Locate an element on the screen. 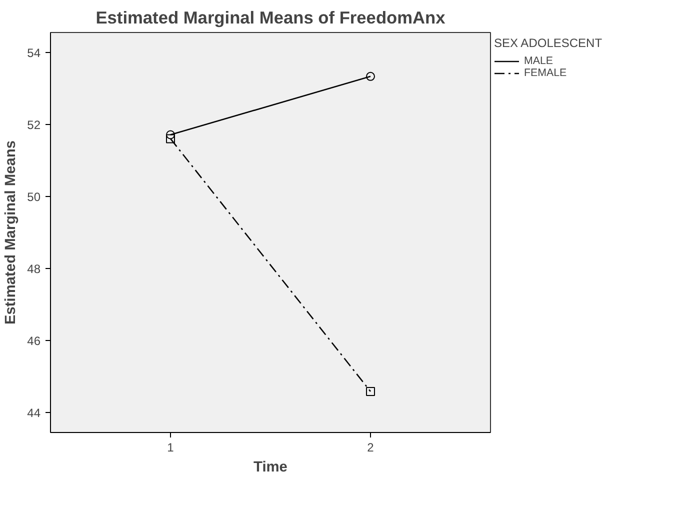 Image resolution: width=681 pixels, height=524 pixels. legend-label: MALE is located at coordinates (539, 61).